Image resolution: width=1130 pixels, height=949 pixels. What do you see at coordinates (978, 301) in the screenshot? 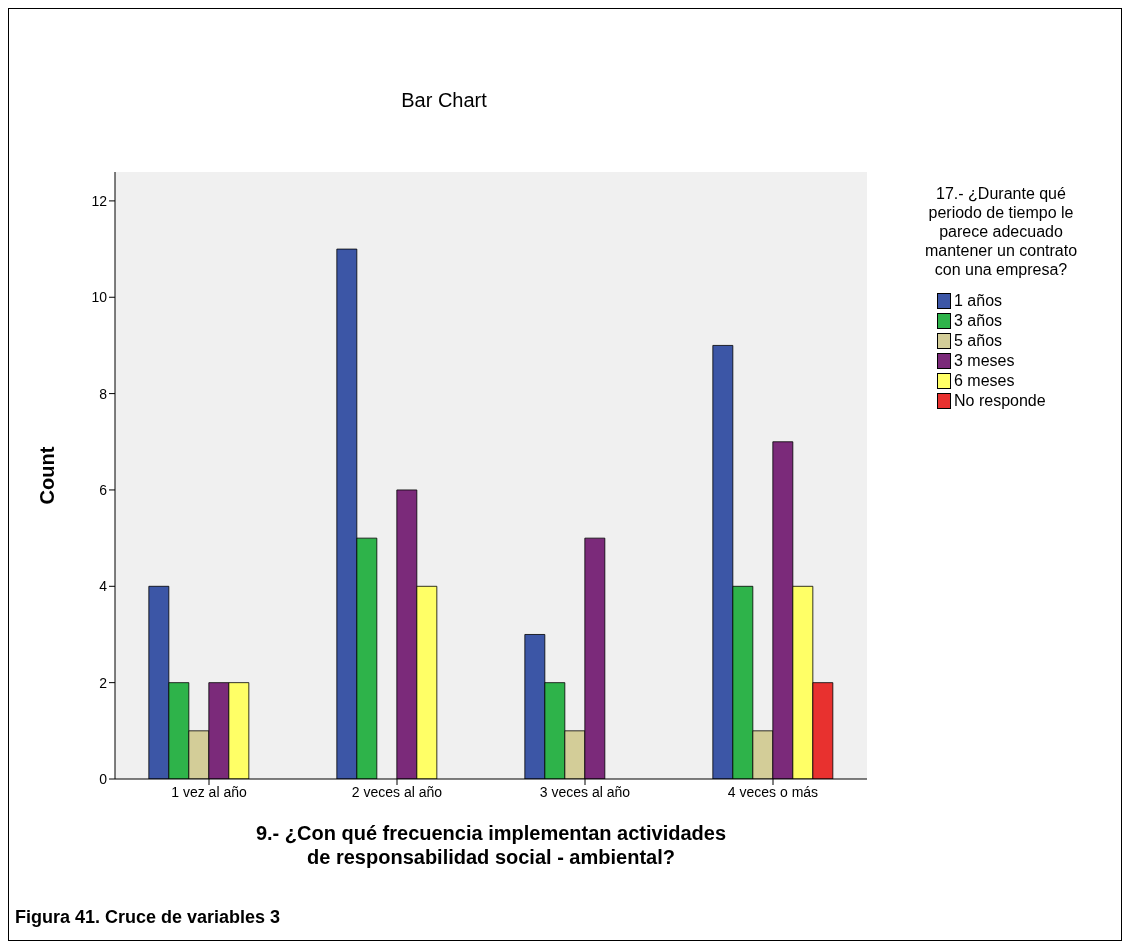
I see `legend-label: 1 años` at bounding box center [978, 301].